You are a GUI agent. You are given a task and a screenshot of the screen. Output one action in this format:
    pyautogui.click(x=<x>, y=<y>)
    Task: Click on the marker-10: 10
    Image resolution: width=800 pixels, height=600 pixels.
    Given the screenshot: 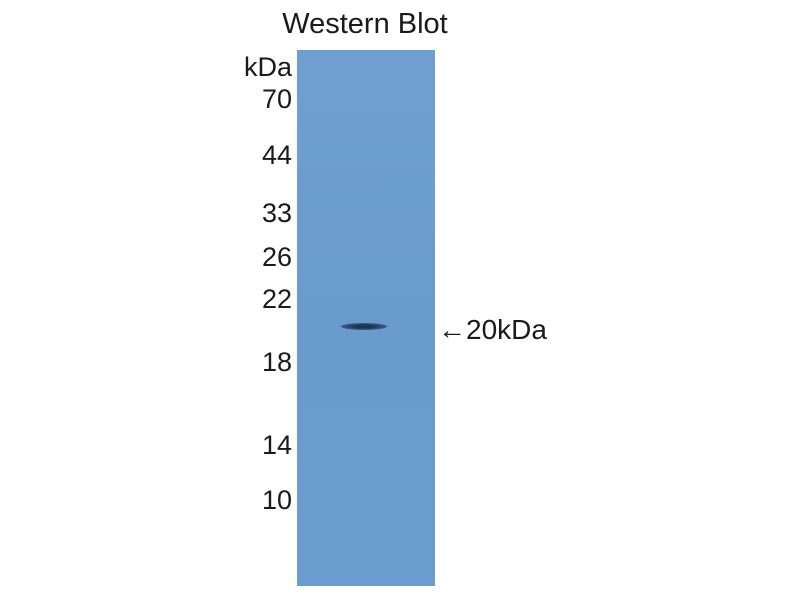 What is the action you would take?
    pyautogui.click(x=276, y=500)
    